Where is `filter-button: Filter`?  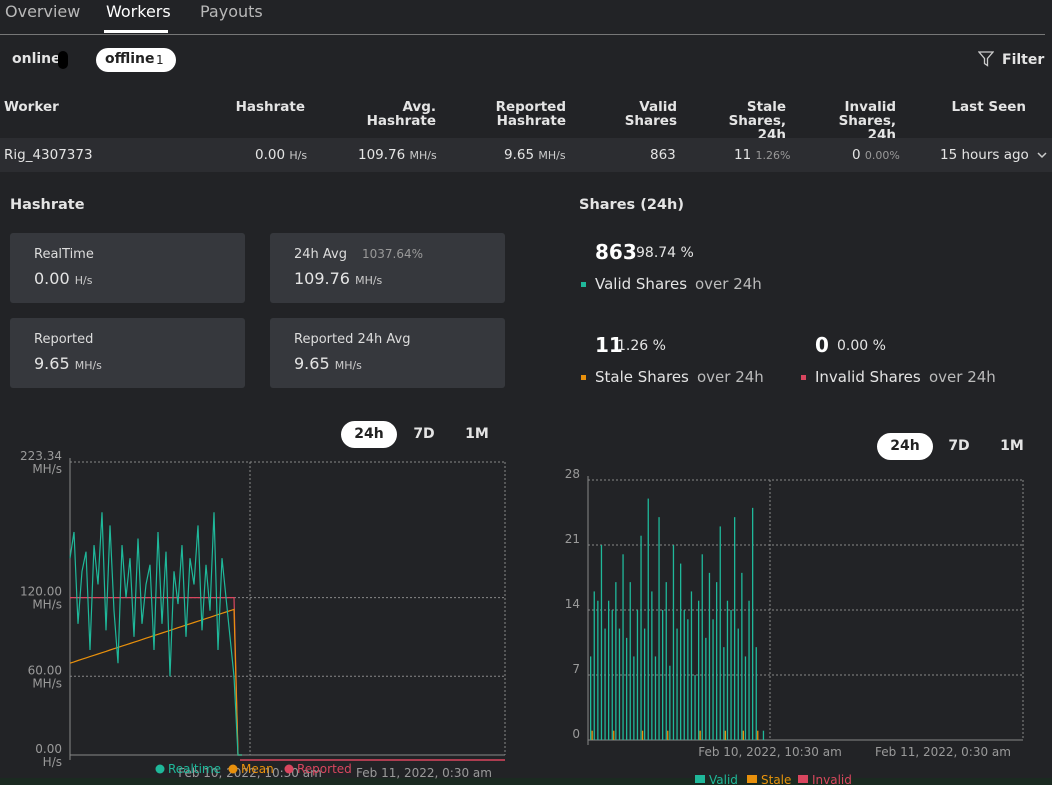 filter-button: Filter is located at coordinates (1023, 60).